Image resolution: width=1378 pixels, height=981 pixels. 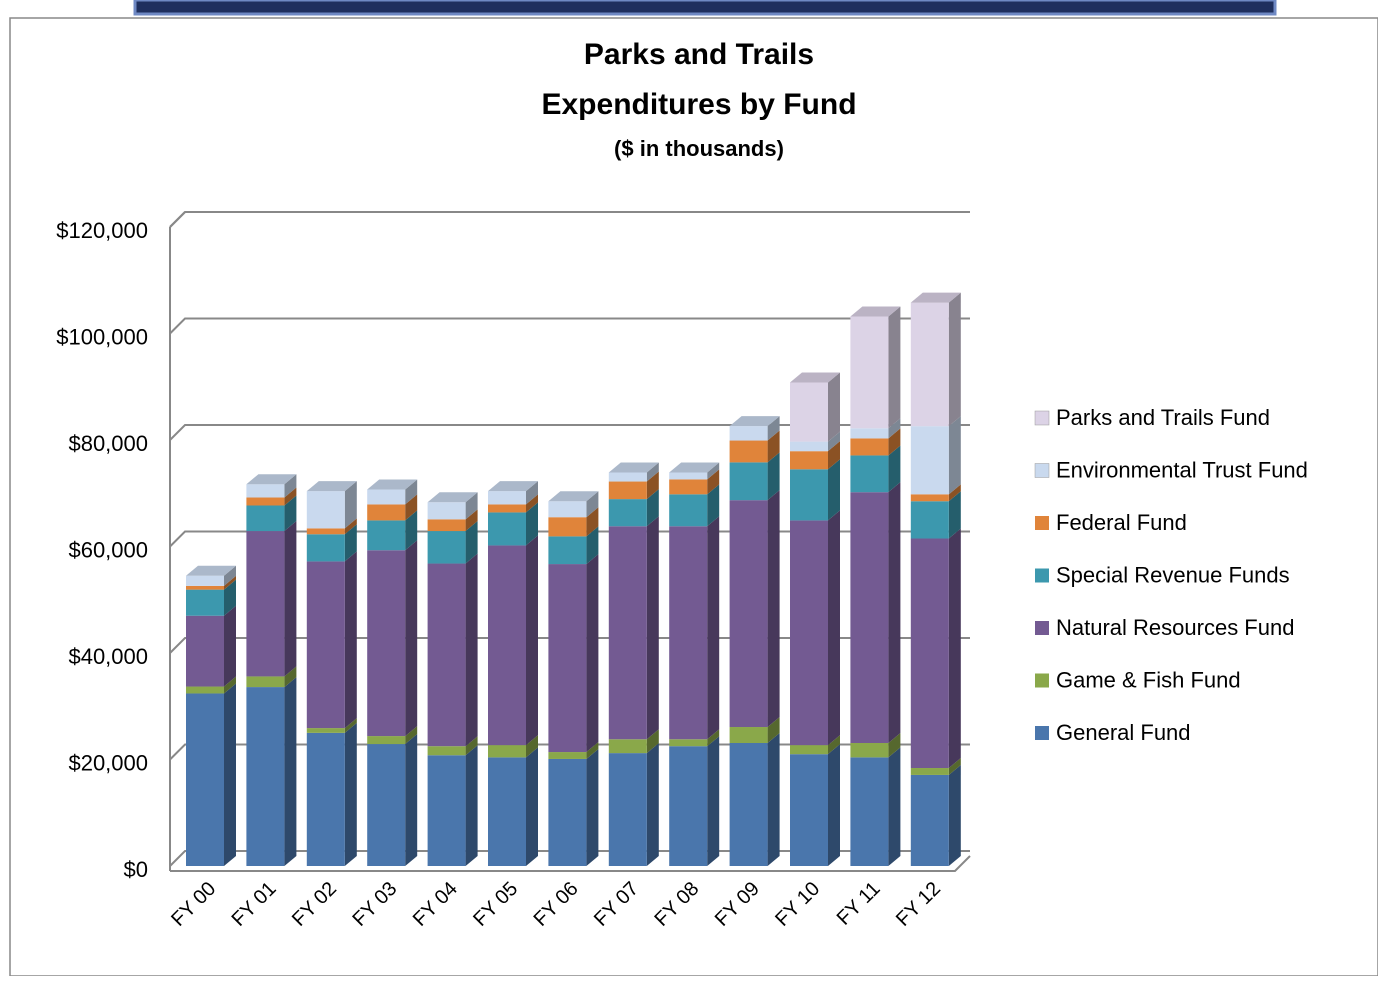 I want to click on y-tick-label: $120,000, so click(x=102, y=230).